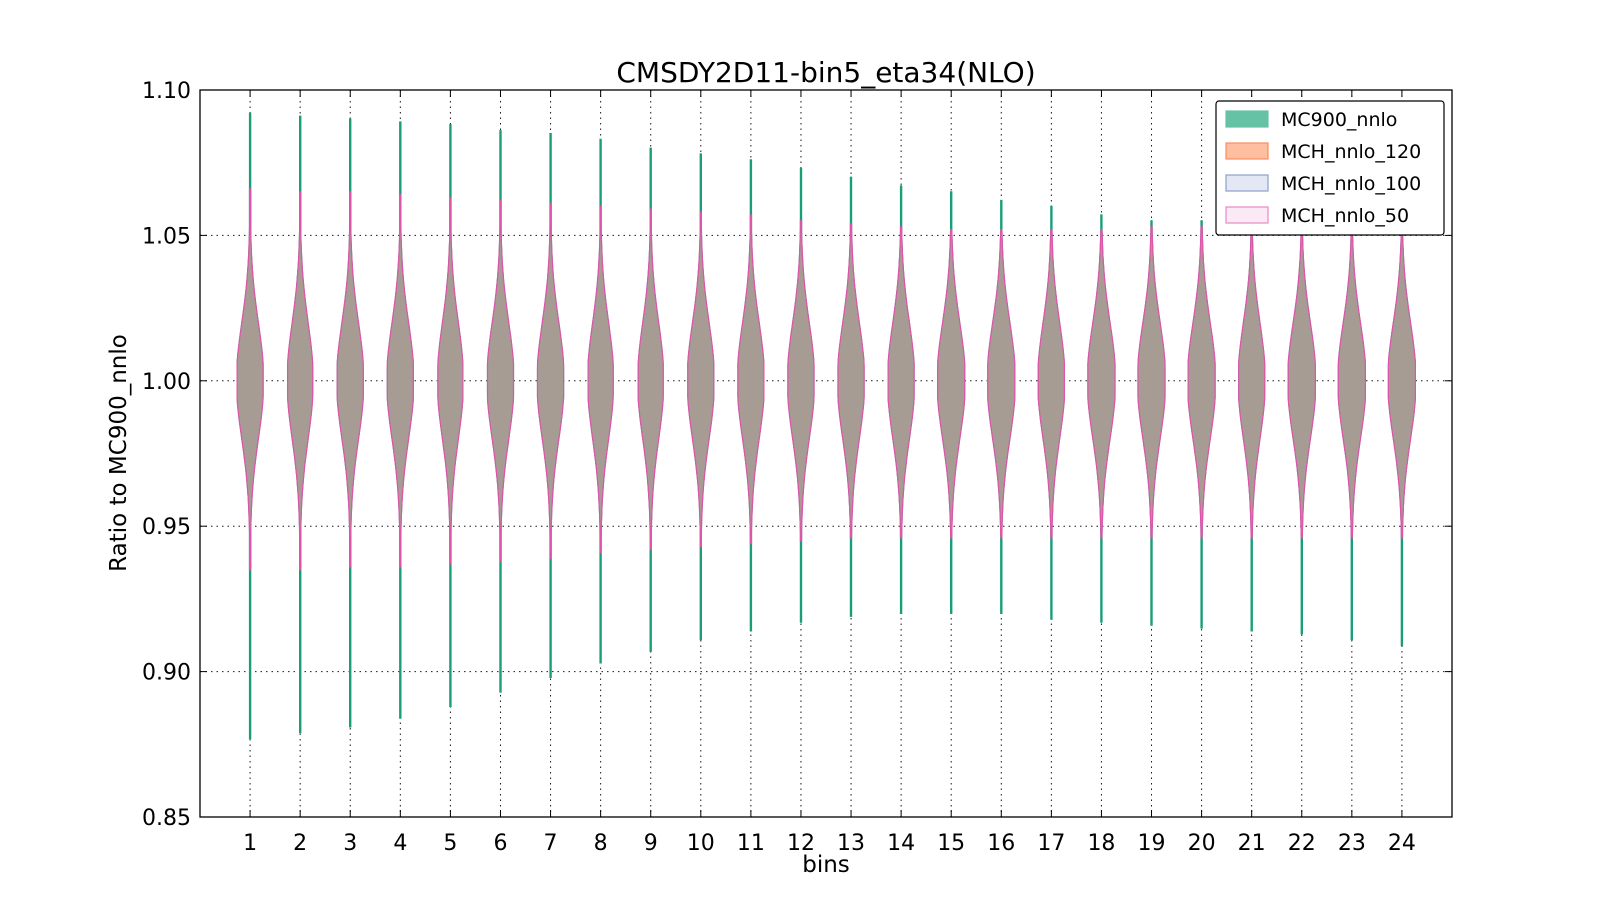 The width and height of the screenshot is (1600, 900). I want to click on x-tick-label: 13, so click(851, 843).